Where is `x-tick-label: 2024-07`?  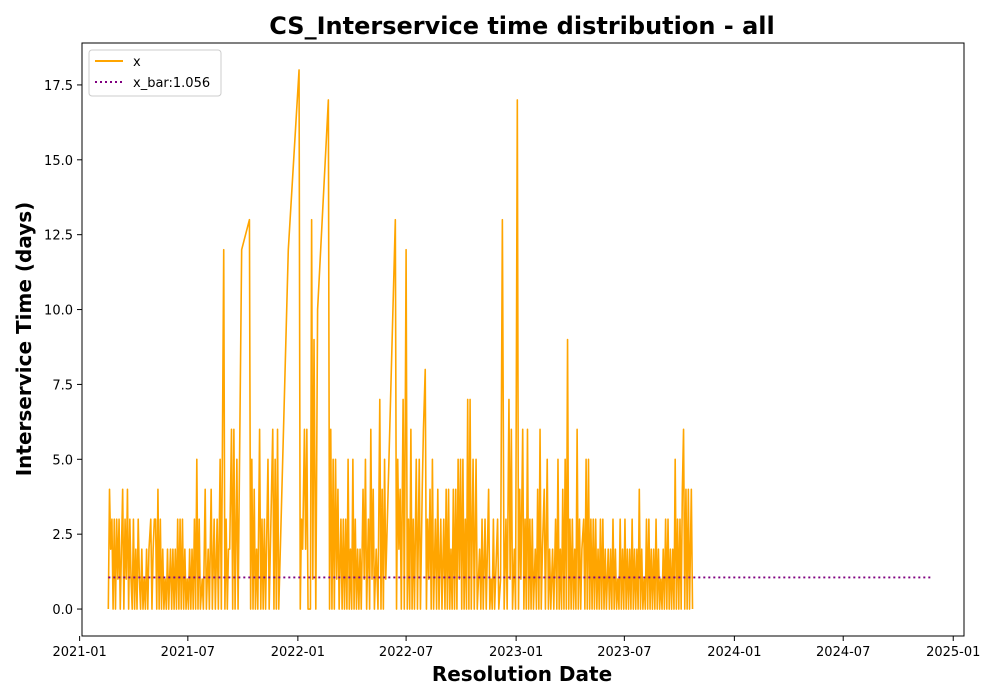 x-tick-label: 2024-07 is located at coordinates (843, 652).